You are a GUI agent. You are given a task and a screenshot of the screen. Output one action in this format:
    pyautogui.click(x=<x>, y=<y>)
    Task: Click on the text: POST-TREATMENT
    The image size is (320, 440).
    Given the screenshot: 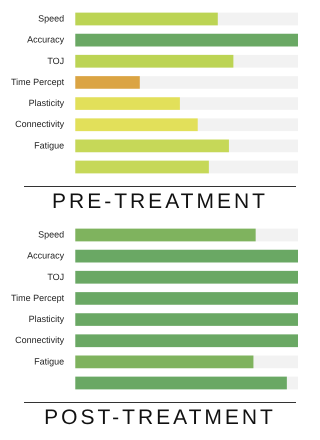 What is the action you would take?
    pyautogui.click(x=160, y=417)
    